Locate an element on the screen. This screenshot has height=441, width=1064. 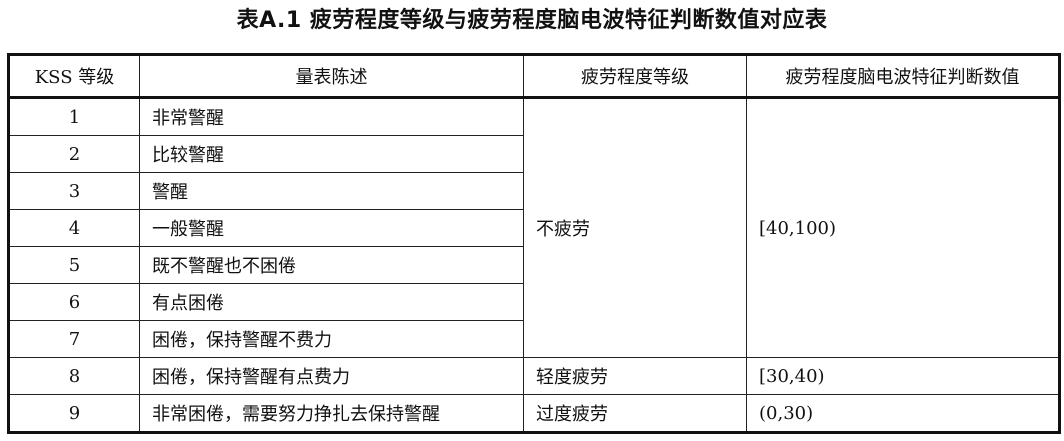
header-kss-level: KSS 等级 is located at coordinates (74, 76).